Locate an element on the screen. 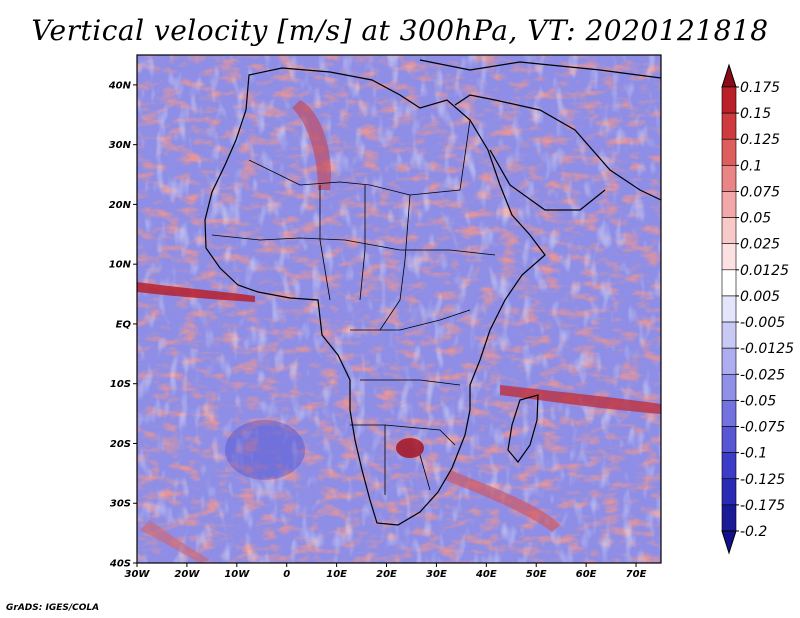 This screenshot has height=618, width=800. colorbar-top-arrow is located at coordinates (729, 75).